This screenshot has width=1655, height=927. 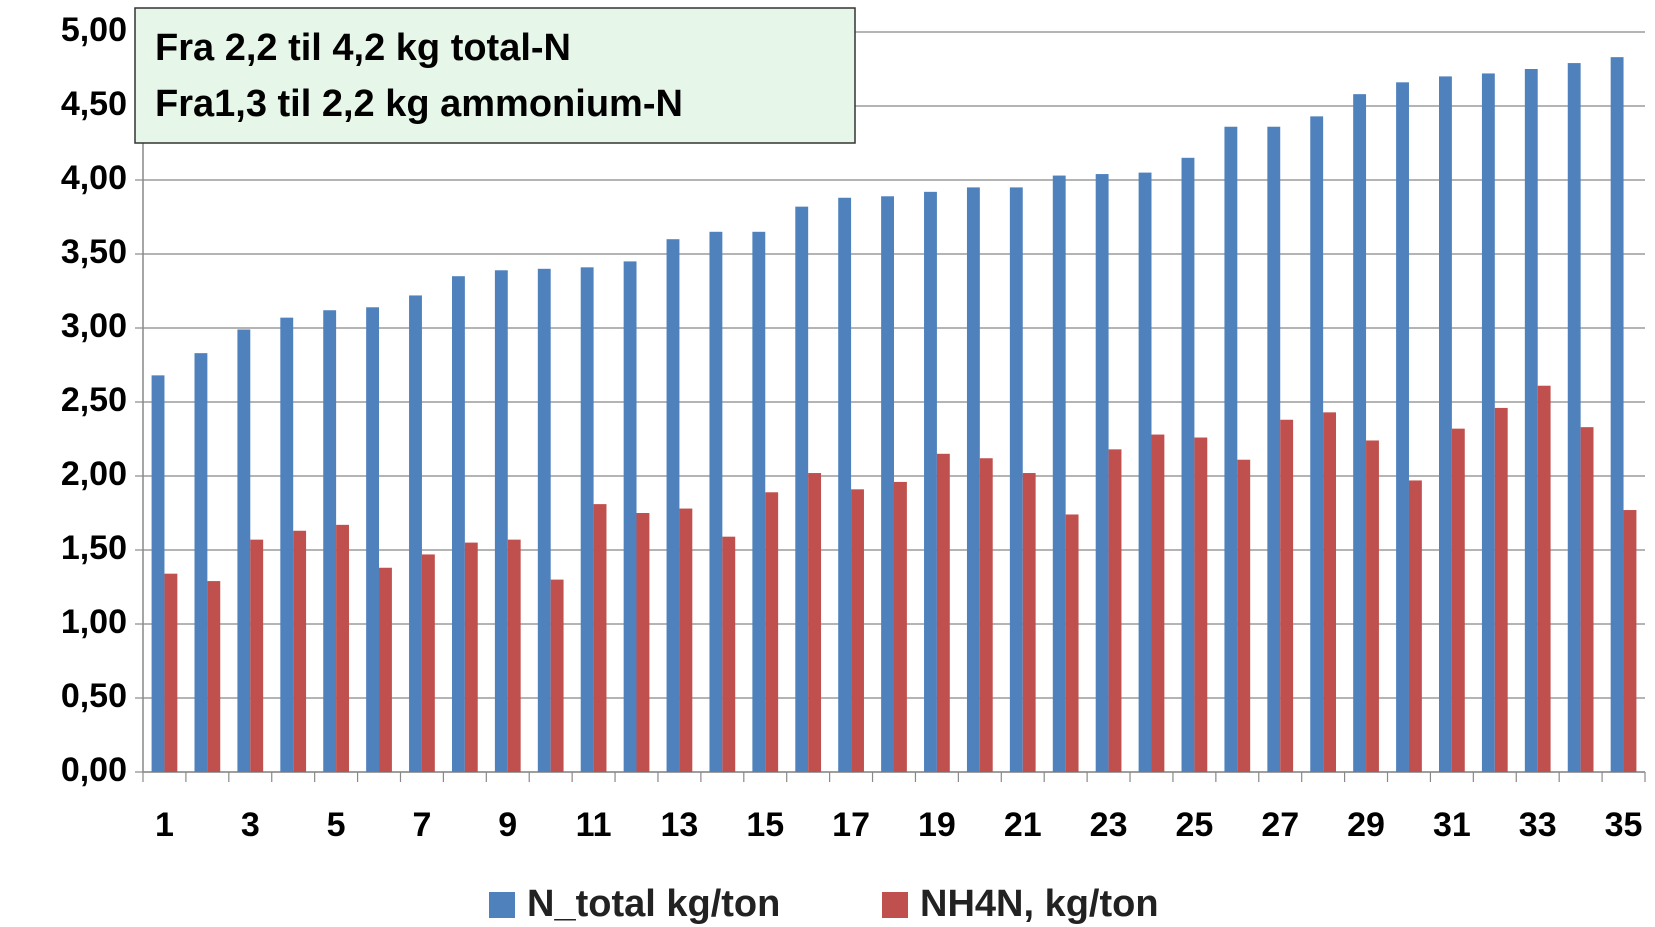 I want to click on y-tick-label: 0,00, so click(x=94, y=770).